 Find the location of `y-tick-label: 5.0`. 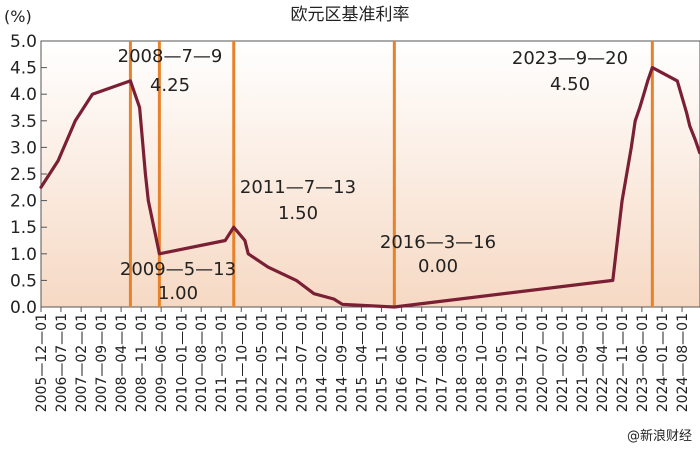

y-tick-label: 5.0 is located at coordinates (23, 42).